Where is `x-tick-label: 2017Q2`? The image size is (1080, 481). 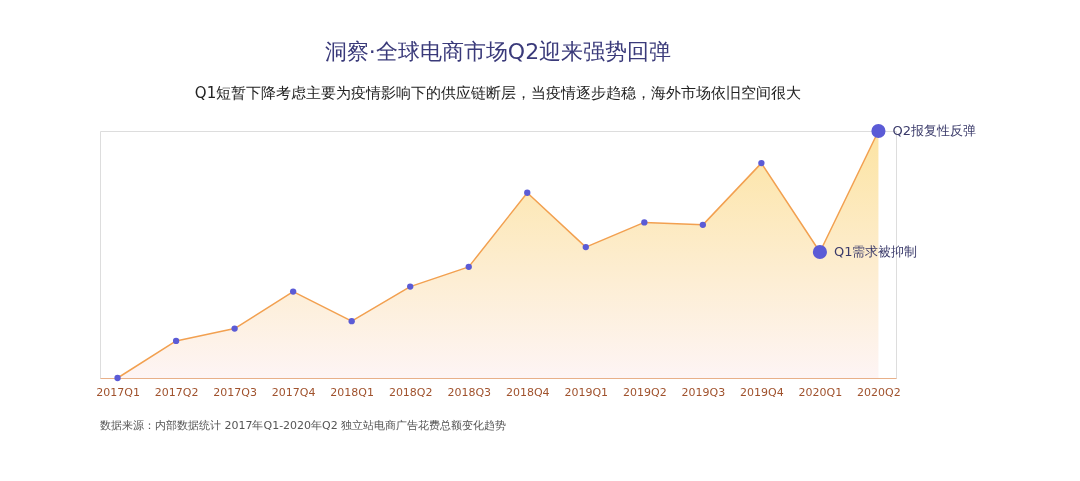
x-tick-label: 2017Q2 is located at coordinates (176, 392).